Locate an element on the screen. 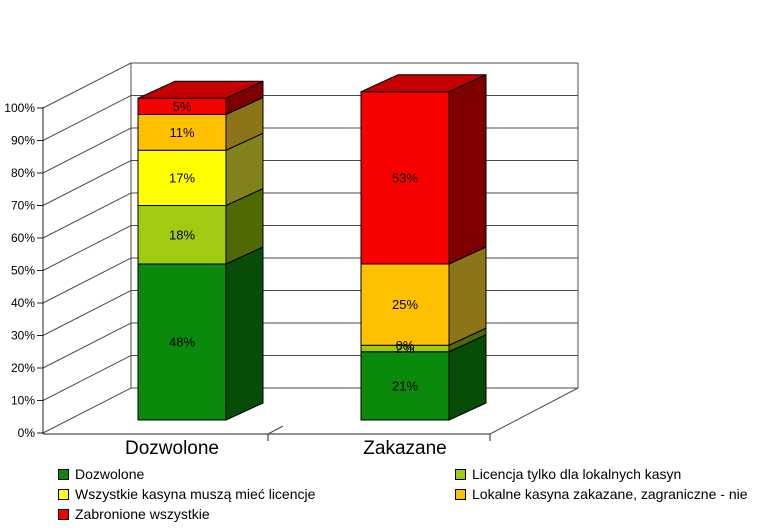 The image size is (770, 530). legend-item-label: Zabronione wszystkie is located at coordinates (142, 514).